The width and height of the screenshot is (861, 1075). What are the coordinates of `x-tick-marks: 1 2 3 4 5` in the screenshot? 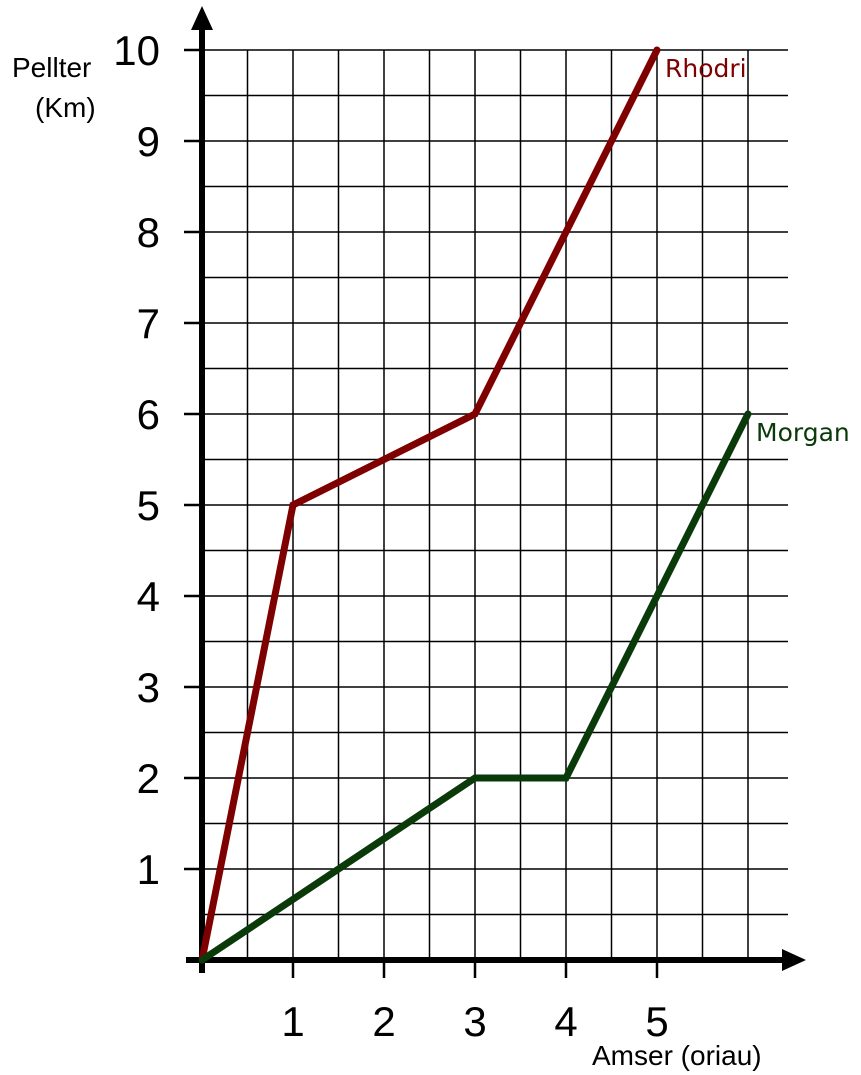 It's located at (475, 1002).